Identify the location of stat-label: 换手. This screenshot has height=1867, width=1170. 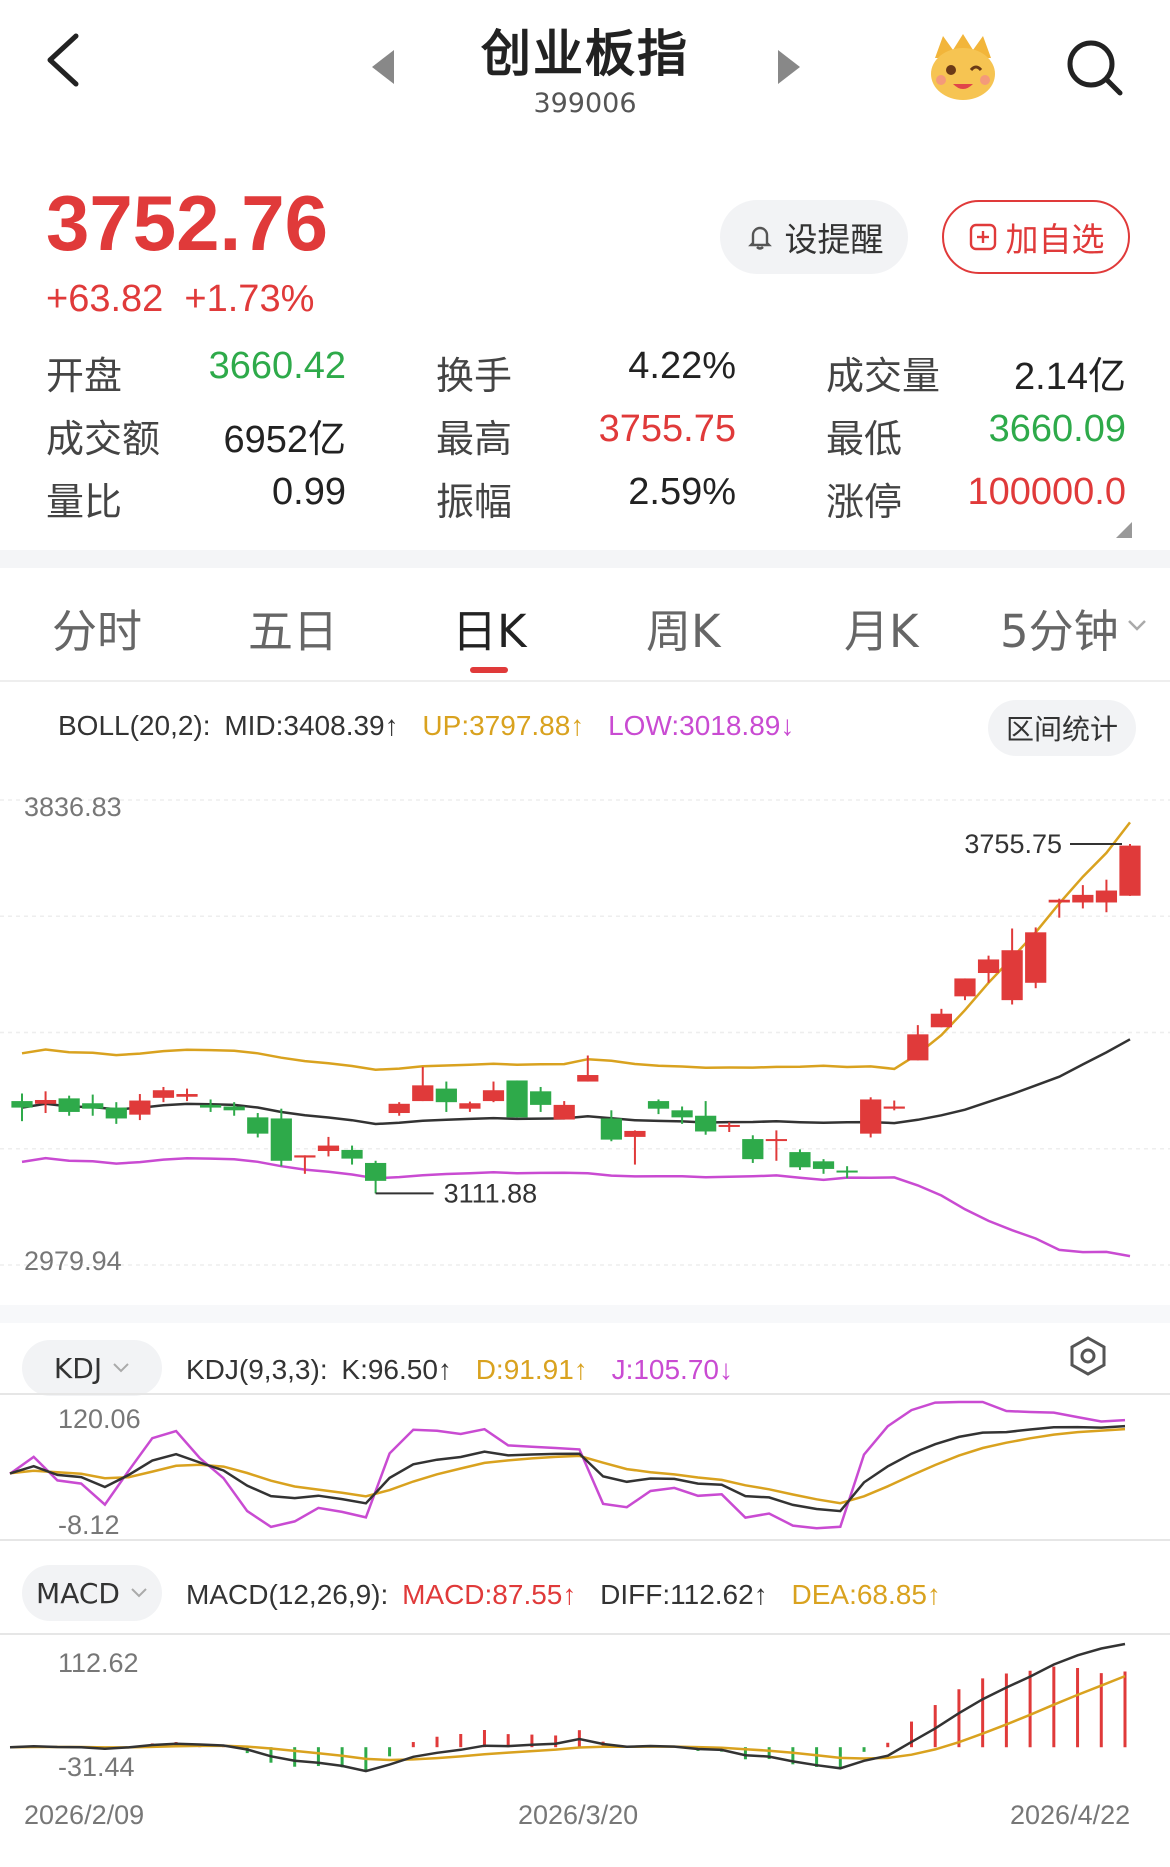
(474, 376).